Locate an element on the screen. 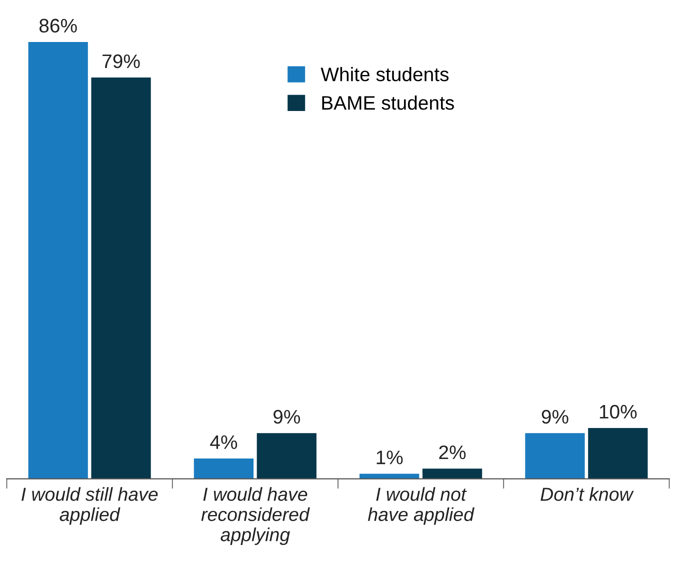 This screenshot has height=570, width=676. data-label: 86% is located at coordinates (58, 25).